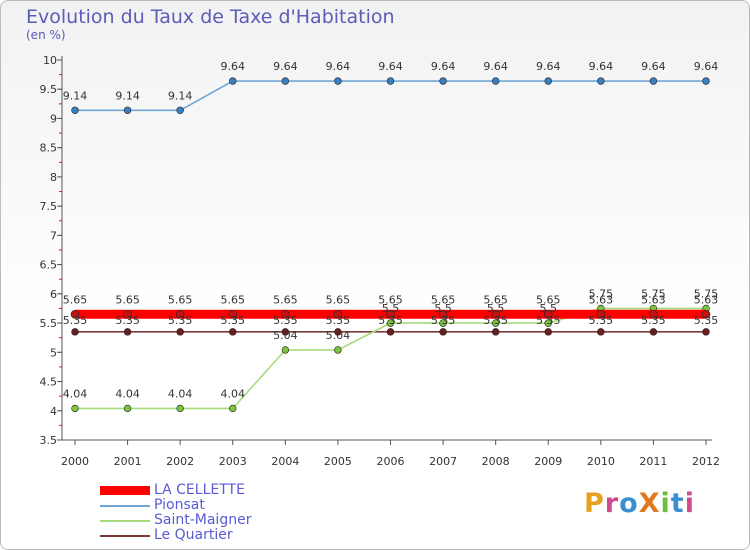  Describe the element at coordinates (125, 521) in the screenshot. I see `legend-swatch-saint-maigner` at that location.